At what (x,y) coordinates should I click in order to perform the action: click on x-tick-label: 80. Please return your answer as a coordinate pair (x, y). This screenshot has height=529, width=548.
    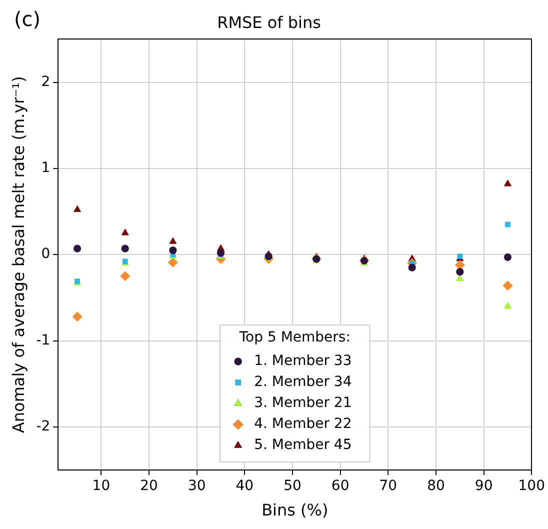
    Looking at the image, I should click on (436, 486).